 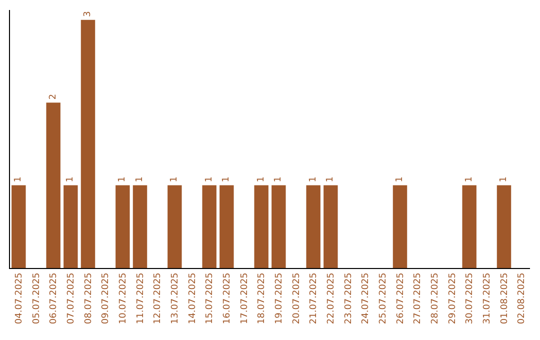 I want to click on x-tick-label: 02.08.2025, so click(x=522, y=298).